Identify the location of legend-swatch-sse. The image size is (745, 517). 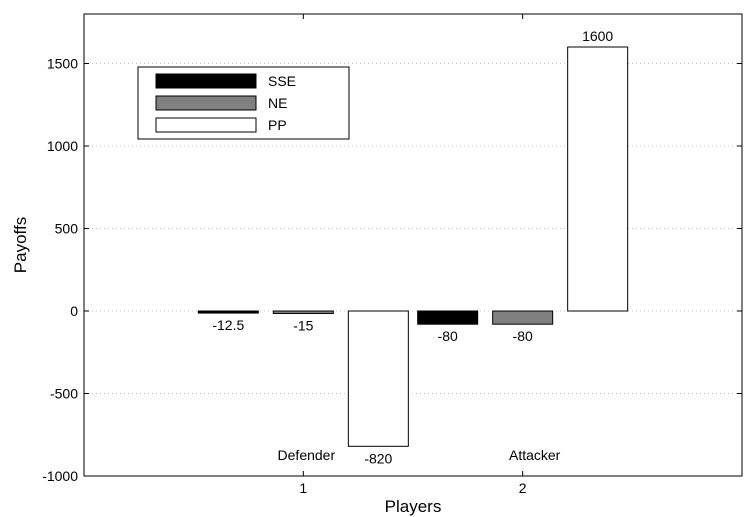
(206, 81).